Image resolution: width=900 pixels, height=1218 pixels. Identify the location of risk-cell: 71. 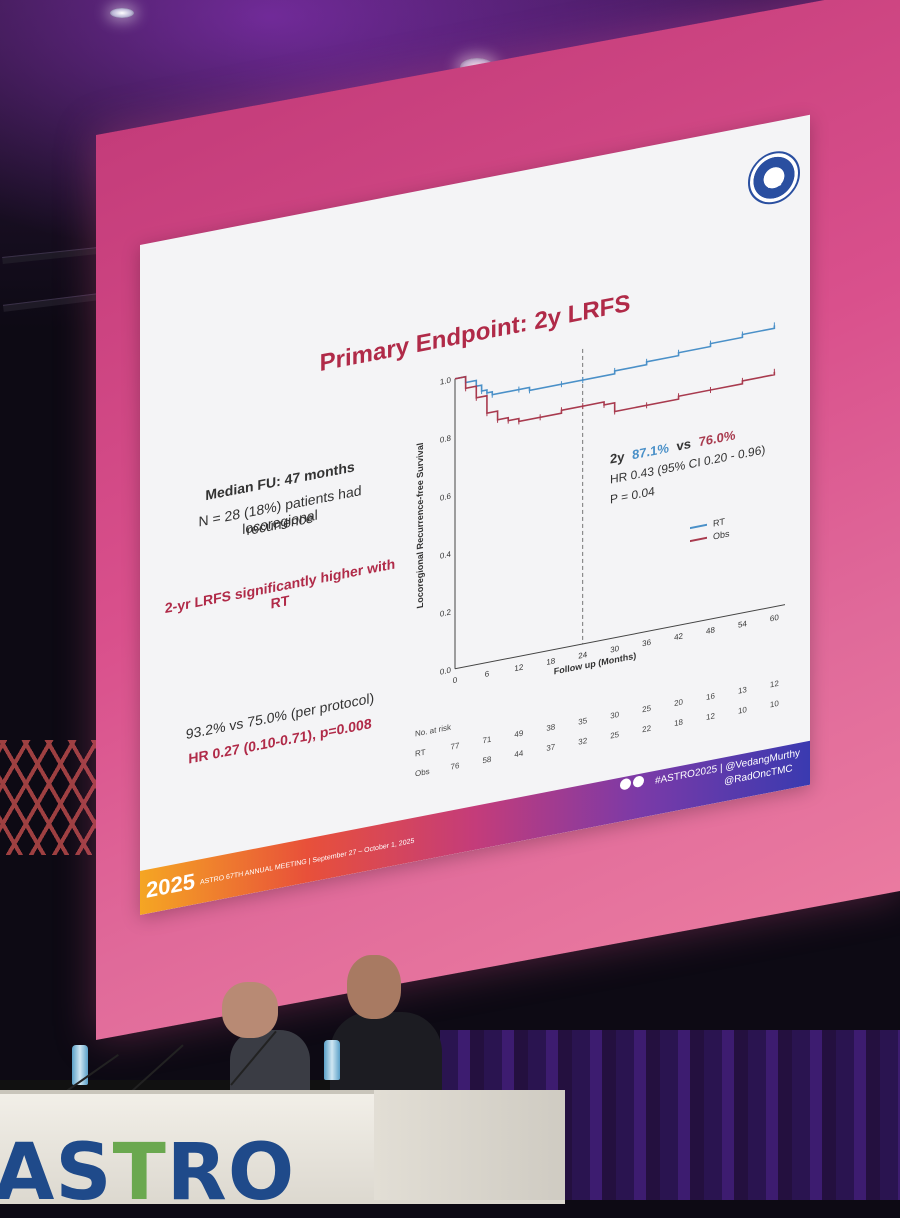
(486, 740).